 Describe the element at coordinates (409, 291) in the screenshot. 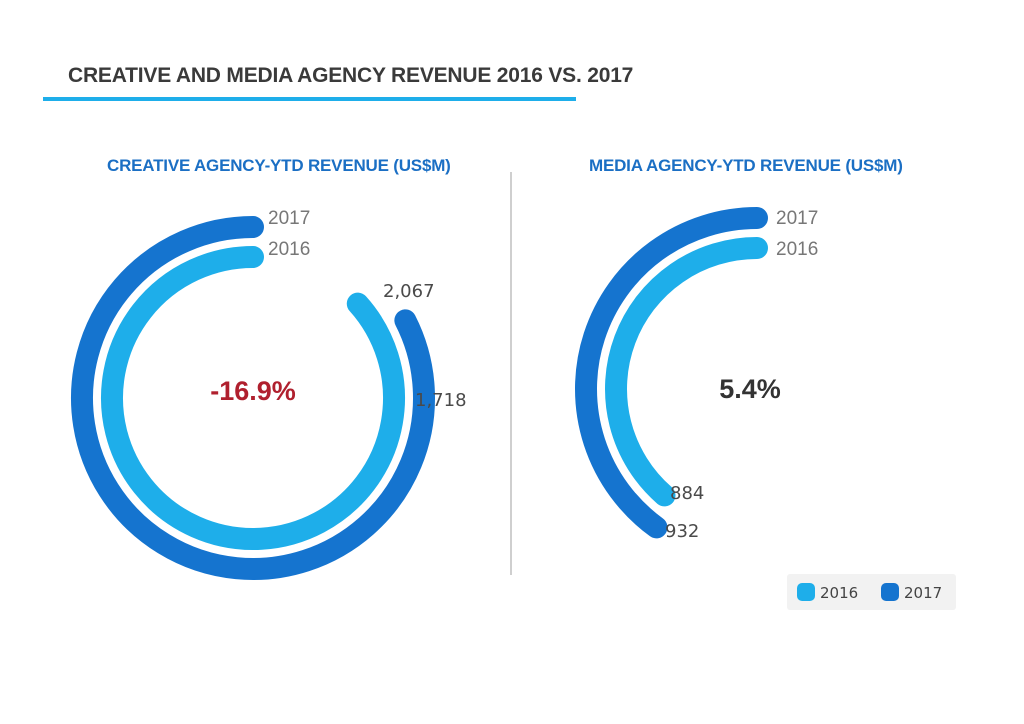

I see `creative-value-label-2016: 2,067` at that location.